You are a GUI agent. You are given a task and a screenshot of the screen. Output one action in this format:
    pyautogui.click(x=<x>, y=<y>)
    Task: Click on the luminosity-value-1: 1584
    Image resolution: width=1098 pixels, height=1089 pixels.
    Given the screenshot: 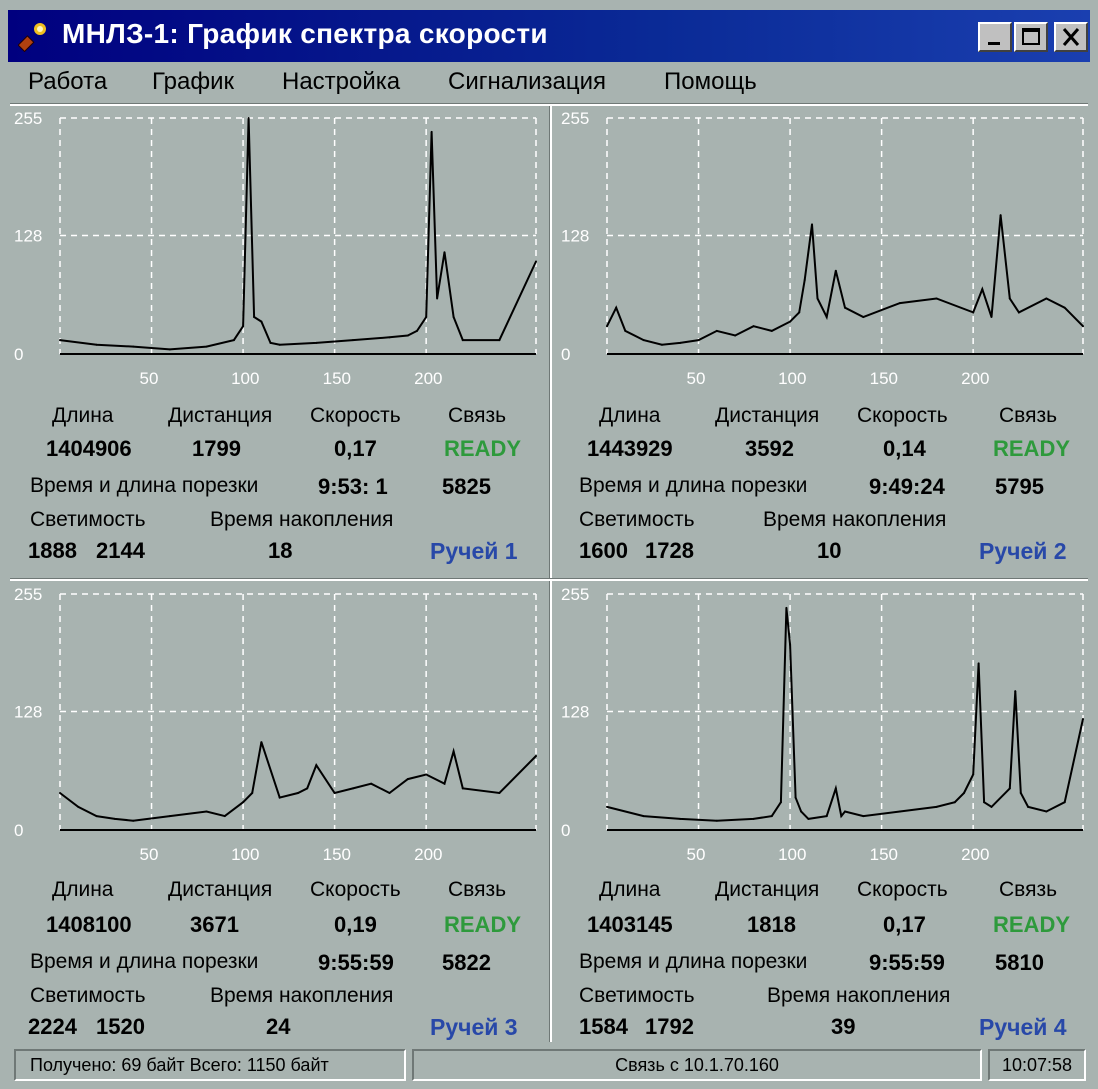 What is the action you would take?
    pyautogui.click(x=603, y=1026)
    